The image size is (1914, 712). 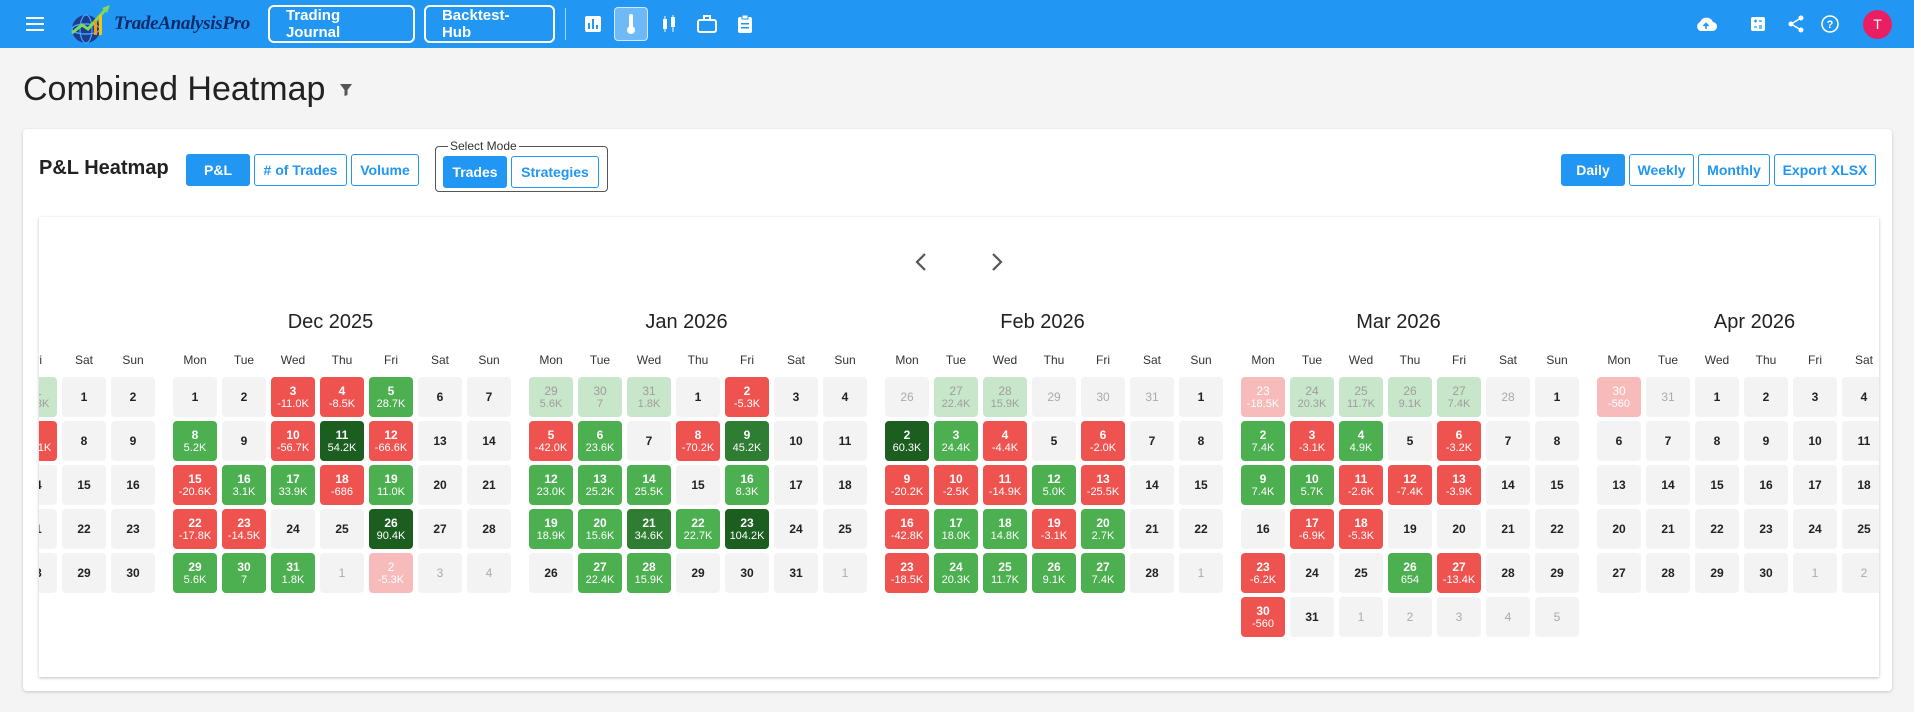 What do you see at coordinates (391, 397) in the screenshot?
I see `day-cell: 5 28.7K` at bounding box center [391, 397].